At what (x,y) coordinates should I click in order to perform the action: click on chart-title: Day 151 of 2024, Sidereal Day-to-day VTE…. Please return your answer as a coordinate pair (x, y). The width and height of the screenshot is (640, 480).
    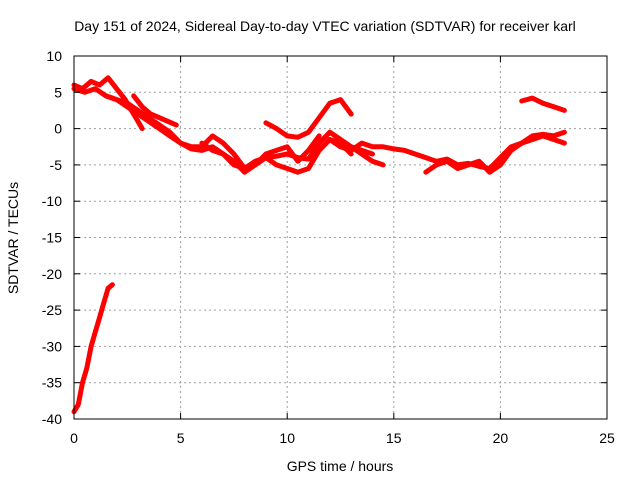
    Looking at the image, I should click on (325, 26).